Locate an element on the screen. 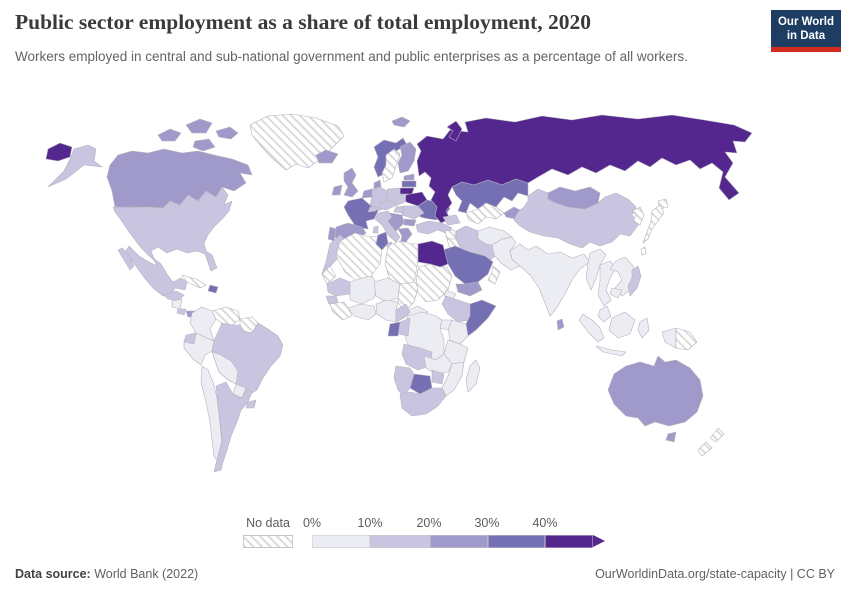  country-greece is located at coordinates (405, 236).